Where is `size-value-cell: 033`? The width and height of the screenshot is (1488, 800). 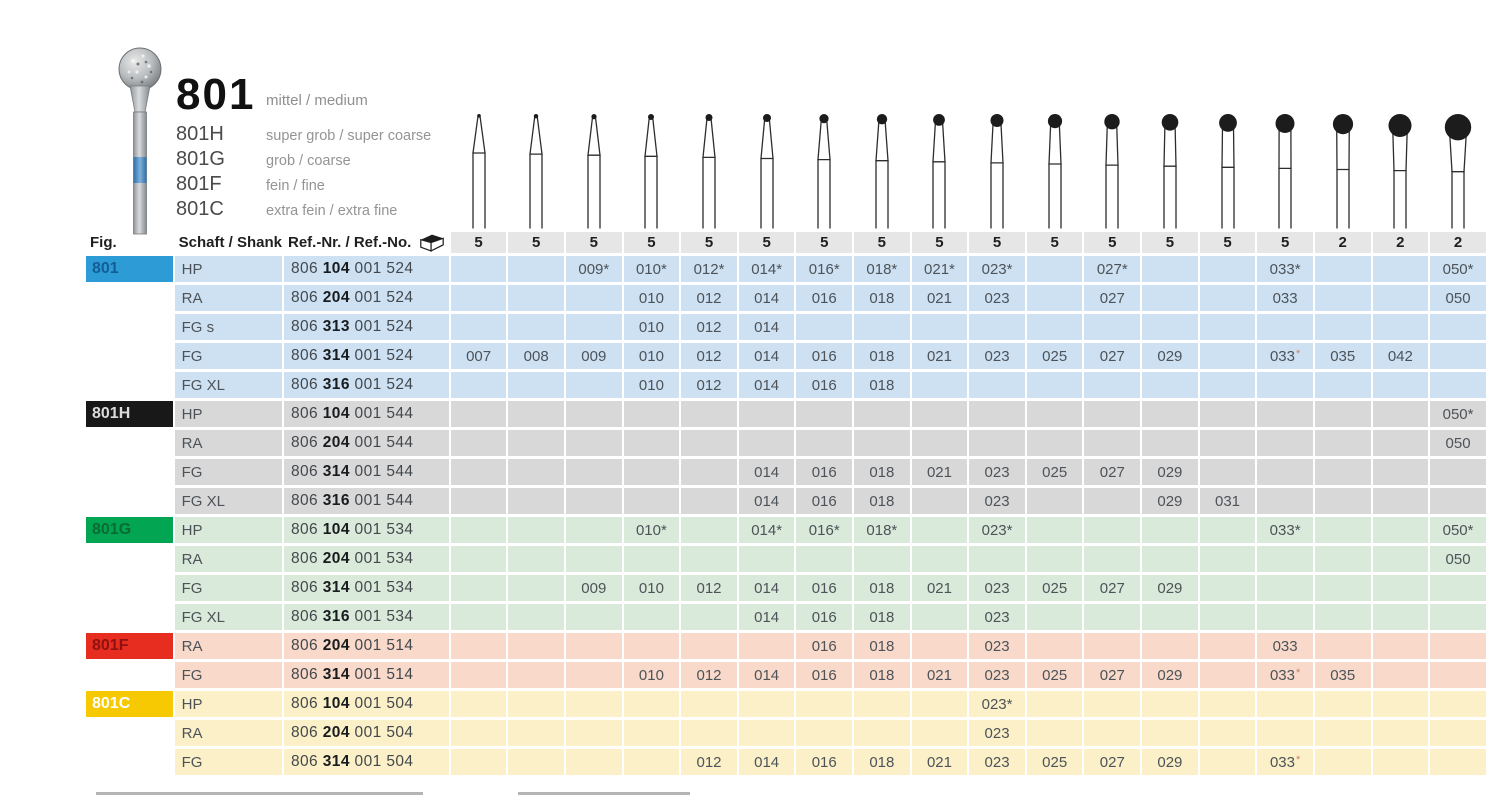
size-value-cell: 033 is located at coordinates (1285, 298).